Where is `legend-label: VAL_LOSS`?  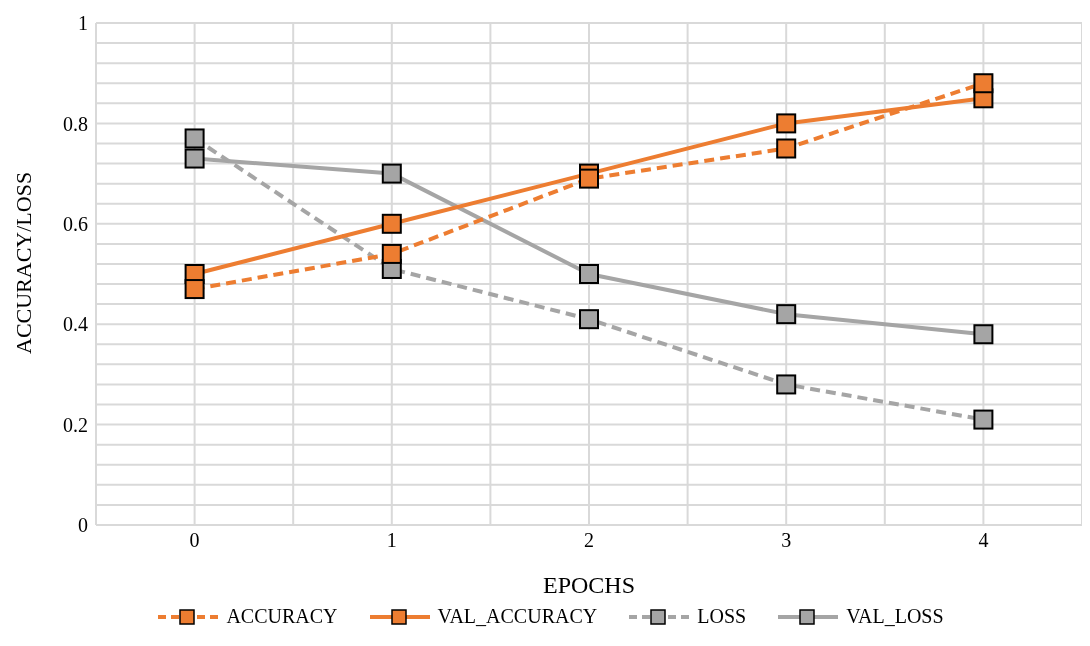
legend-label: VAL_LOSS is located at coordinates (895, 616).